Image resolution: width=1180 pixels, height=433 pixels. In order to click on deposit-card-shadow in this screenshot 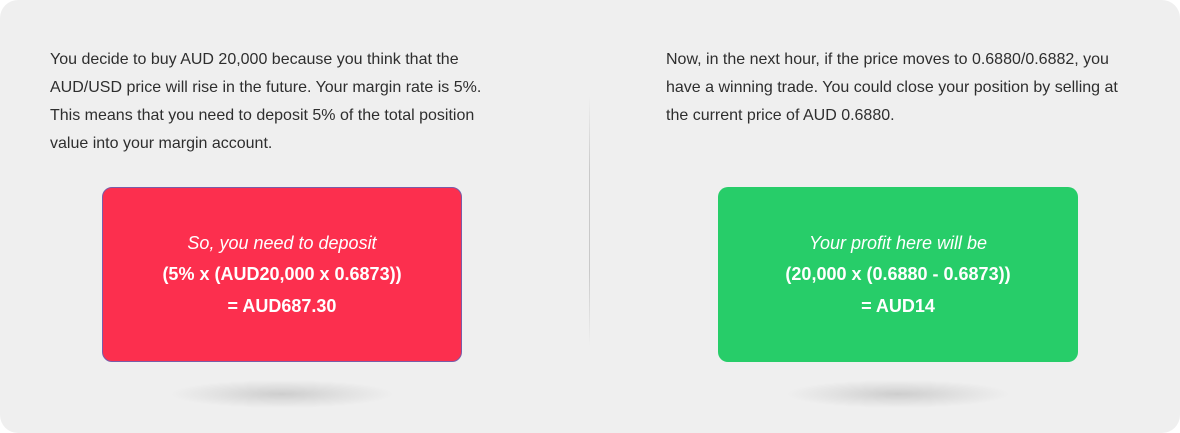, I will do `click(282, 394)`.